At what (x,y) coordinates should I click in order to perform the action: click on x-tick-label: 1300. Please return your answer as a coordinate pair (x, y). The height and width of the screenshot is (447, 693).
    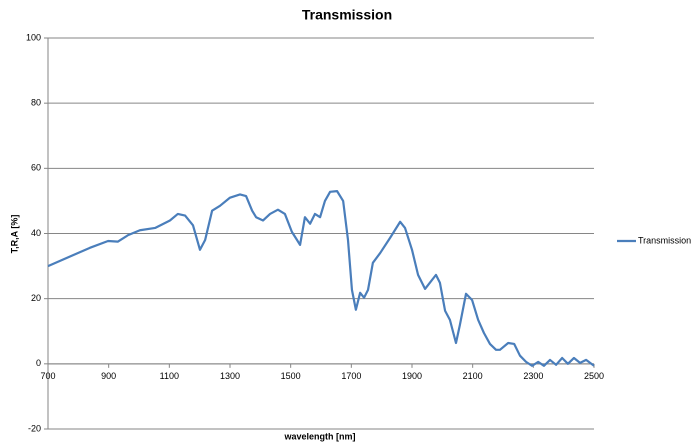
    Looking at the image, I should click on (230, 376).